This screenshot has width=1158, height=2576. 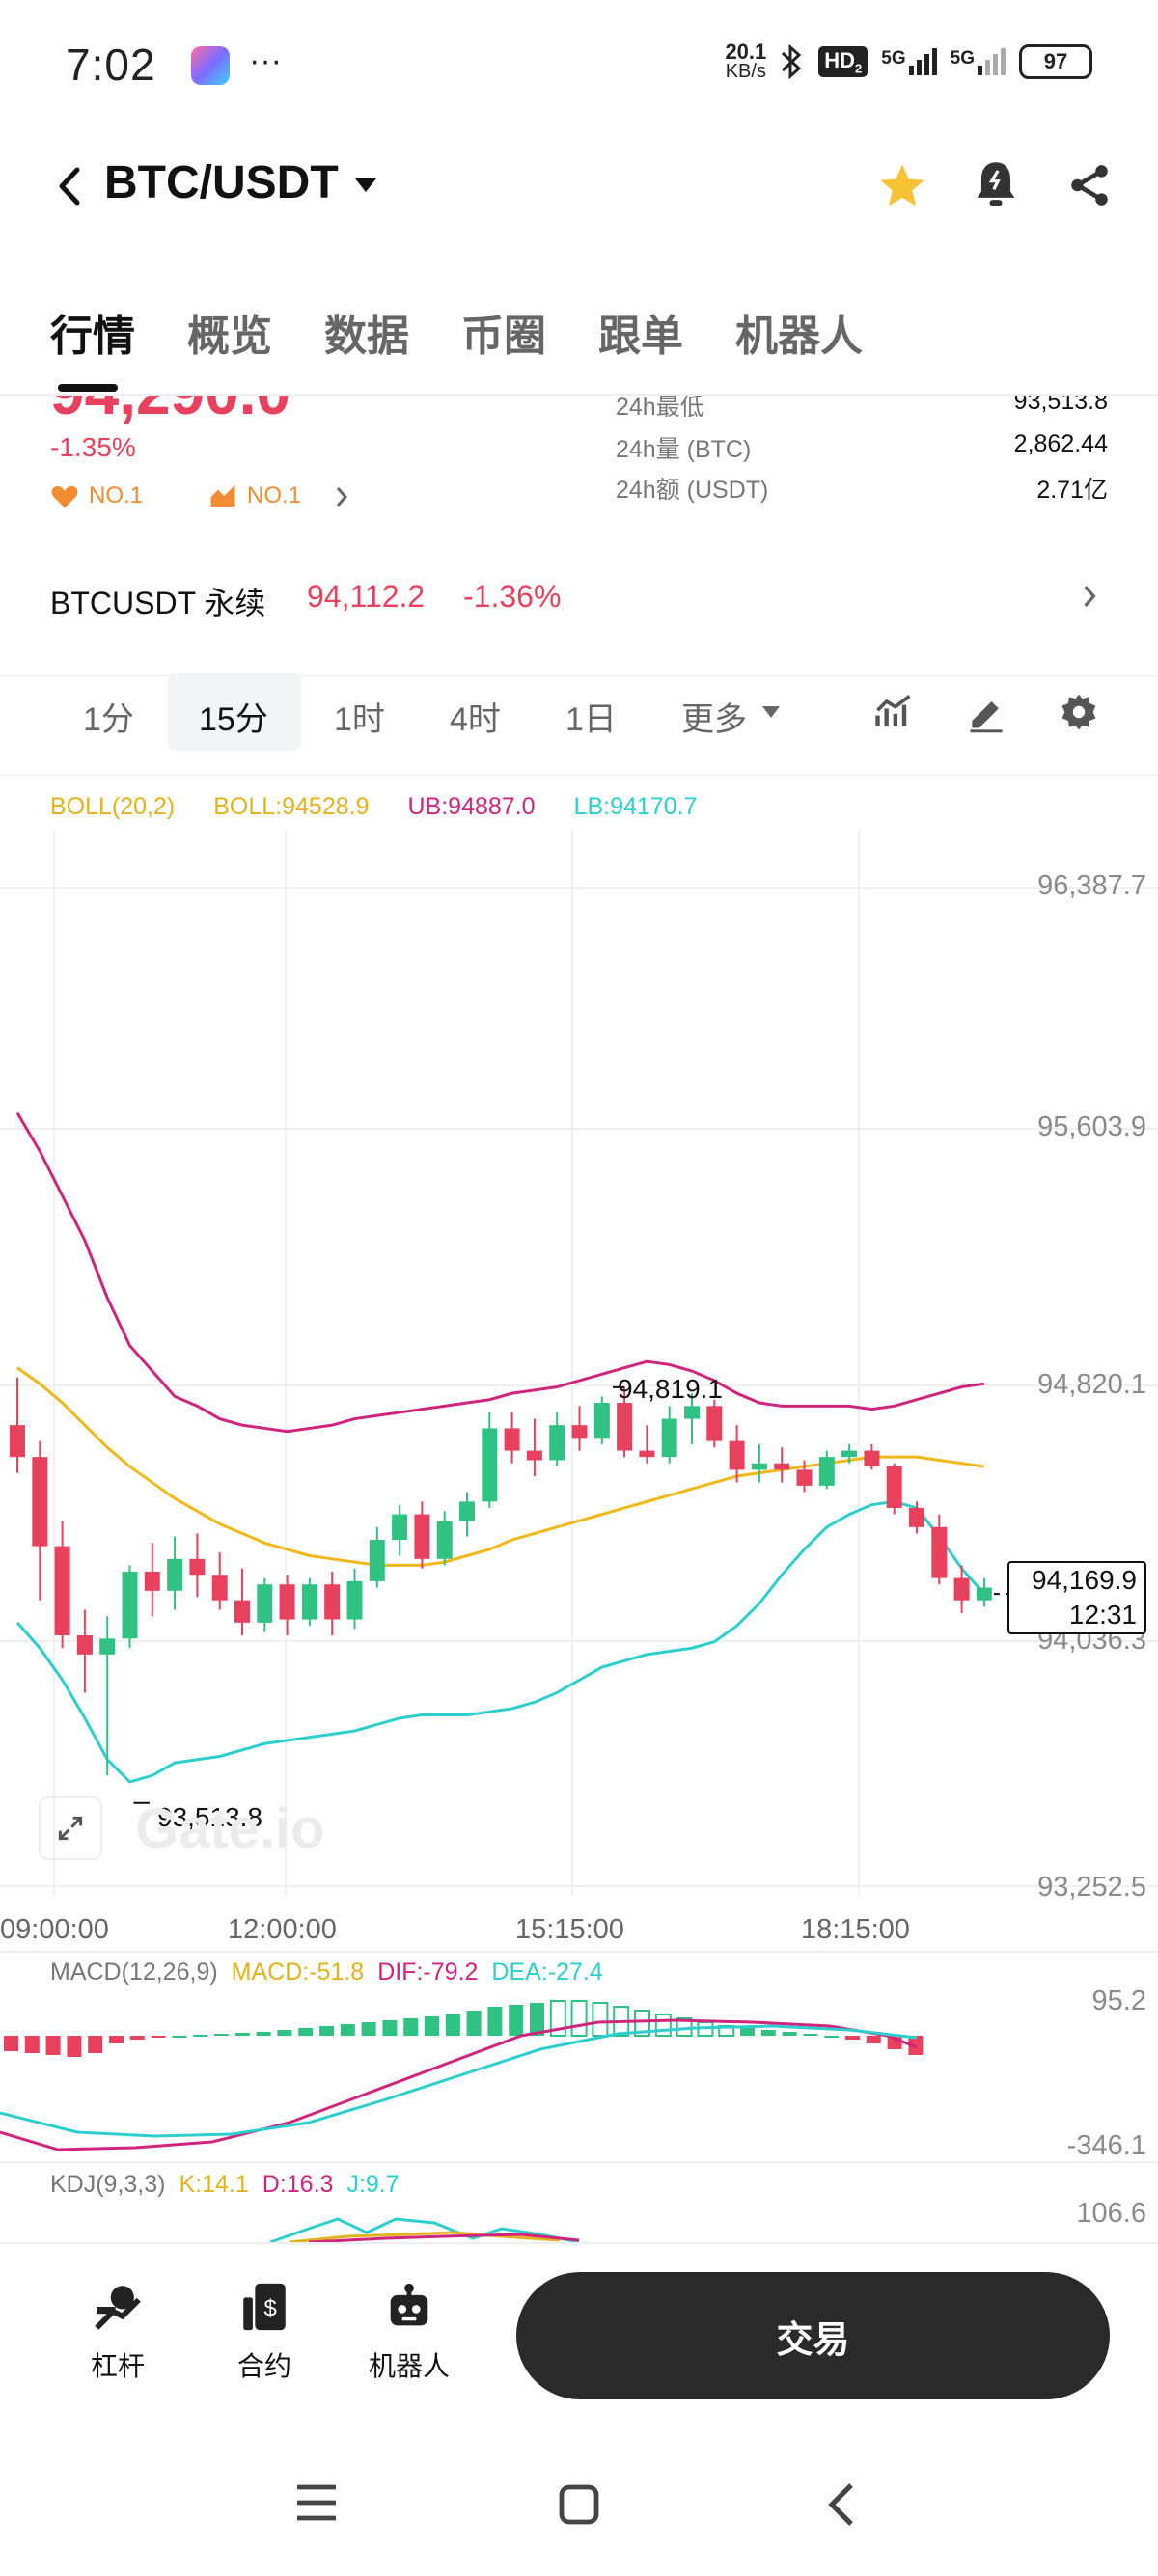 What do you see at coordinates (813, 2336) in the screenshot?
I see `trade-button: 交易` at bounding box center [813, 2336].